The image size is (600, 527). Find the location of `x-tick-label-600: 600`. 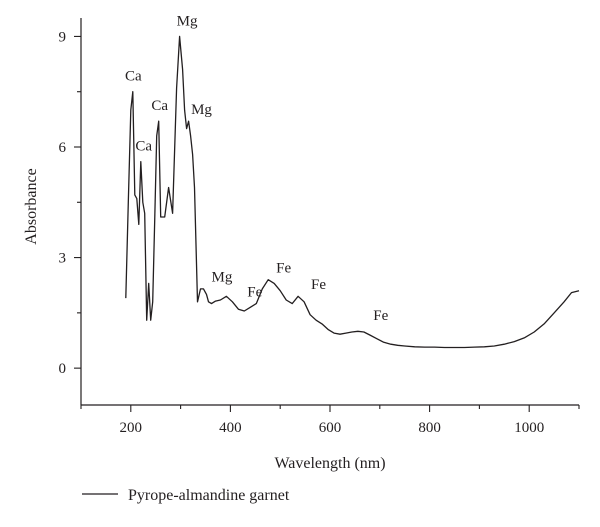

x-tick-label-600: 600 is located at coordinates (330, 428).